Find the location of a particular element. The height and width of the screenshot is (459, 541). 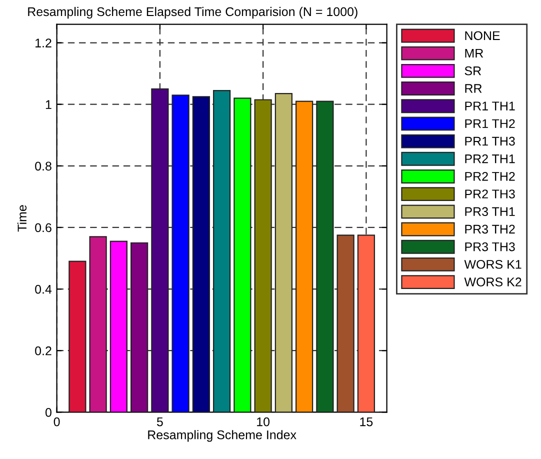

y-tick-label: 0.4 is located at coordinates (43, 289).